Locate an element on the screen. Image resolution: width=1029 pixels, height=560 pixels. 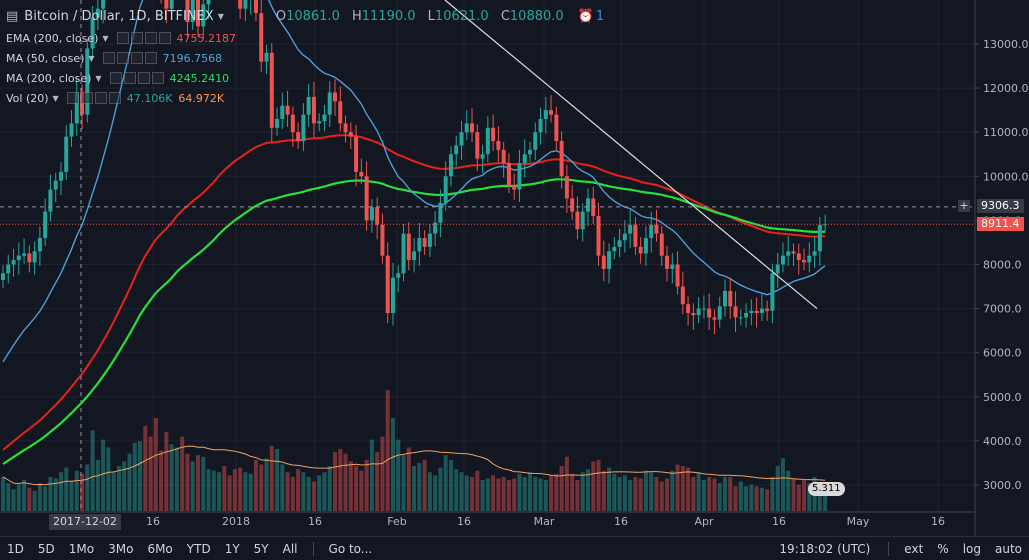
alarm-clock-icon: ⏰ 1 is located at coordinates (591, 16).